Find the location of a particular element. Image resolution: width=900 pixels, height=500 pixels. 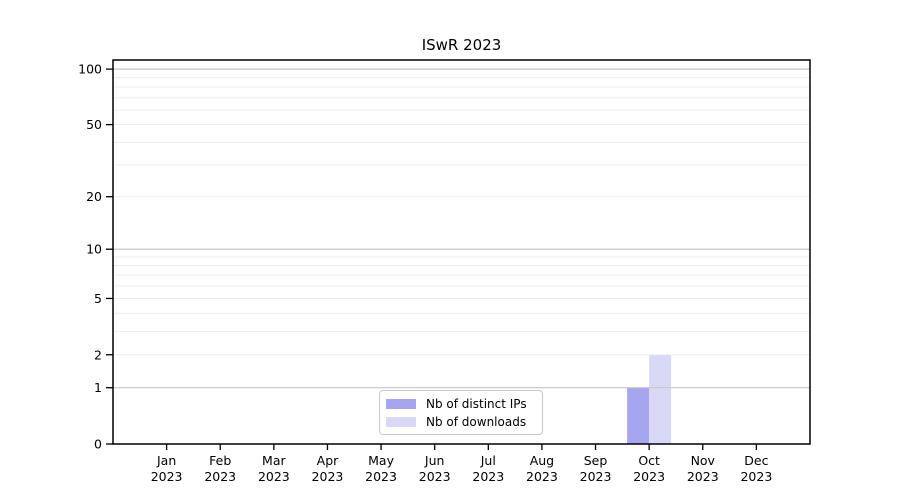

x-tick-label-year-jul: 2023 is located at coordinates (488, 476).